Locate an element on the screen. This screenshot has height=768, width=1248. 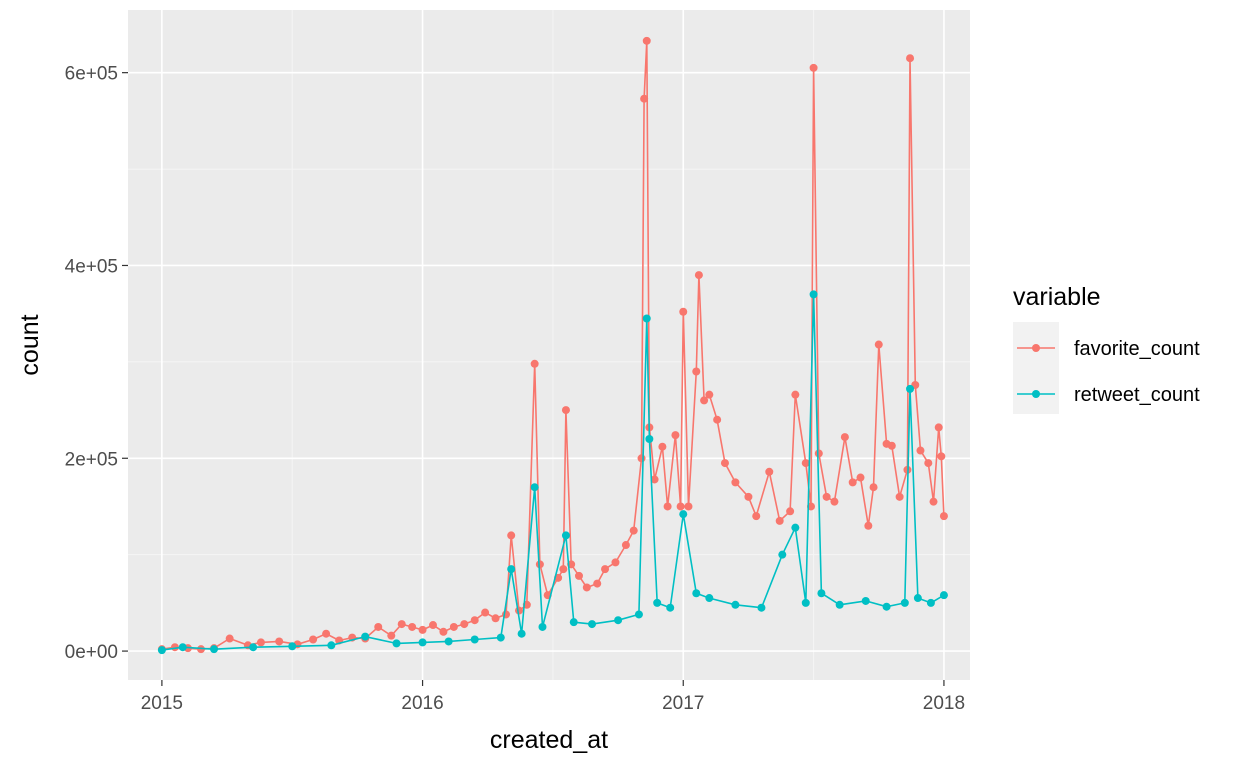
y-tick-label: 6e+05 is located at coordinates (91, 74).